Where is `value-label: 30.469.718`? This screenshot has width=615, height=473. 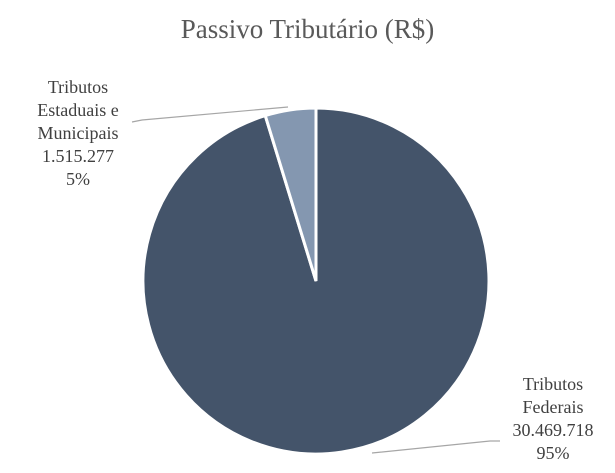 value-label: 30.469.718 is located at coordinates (553, 430).